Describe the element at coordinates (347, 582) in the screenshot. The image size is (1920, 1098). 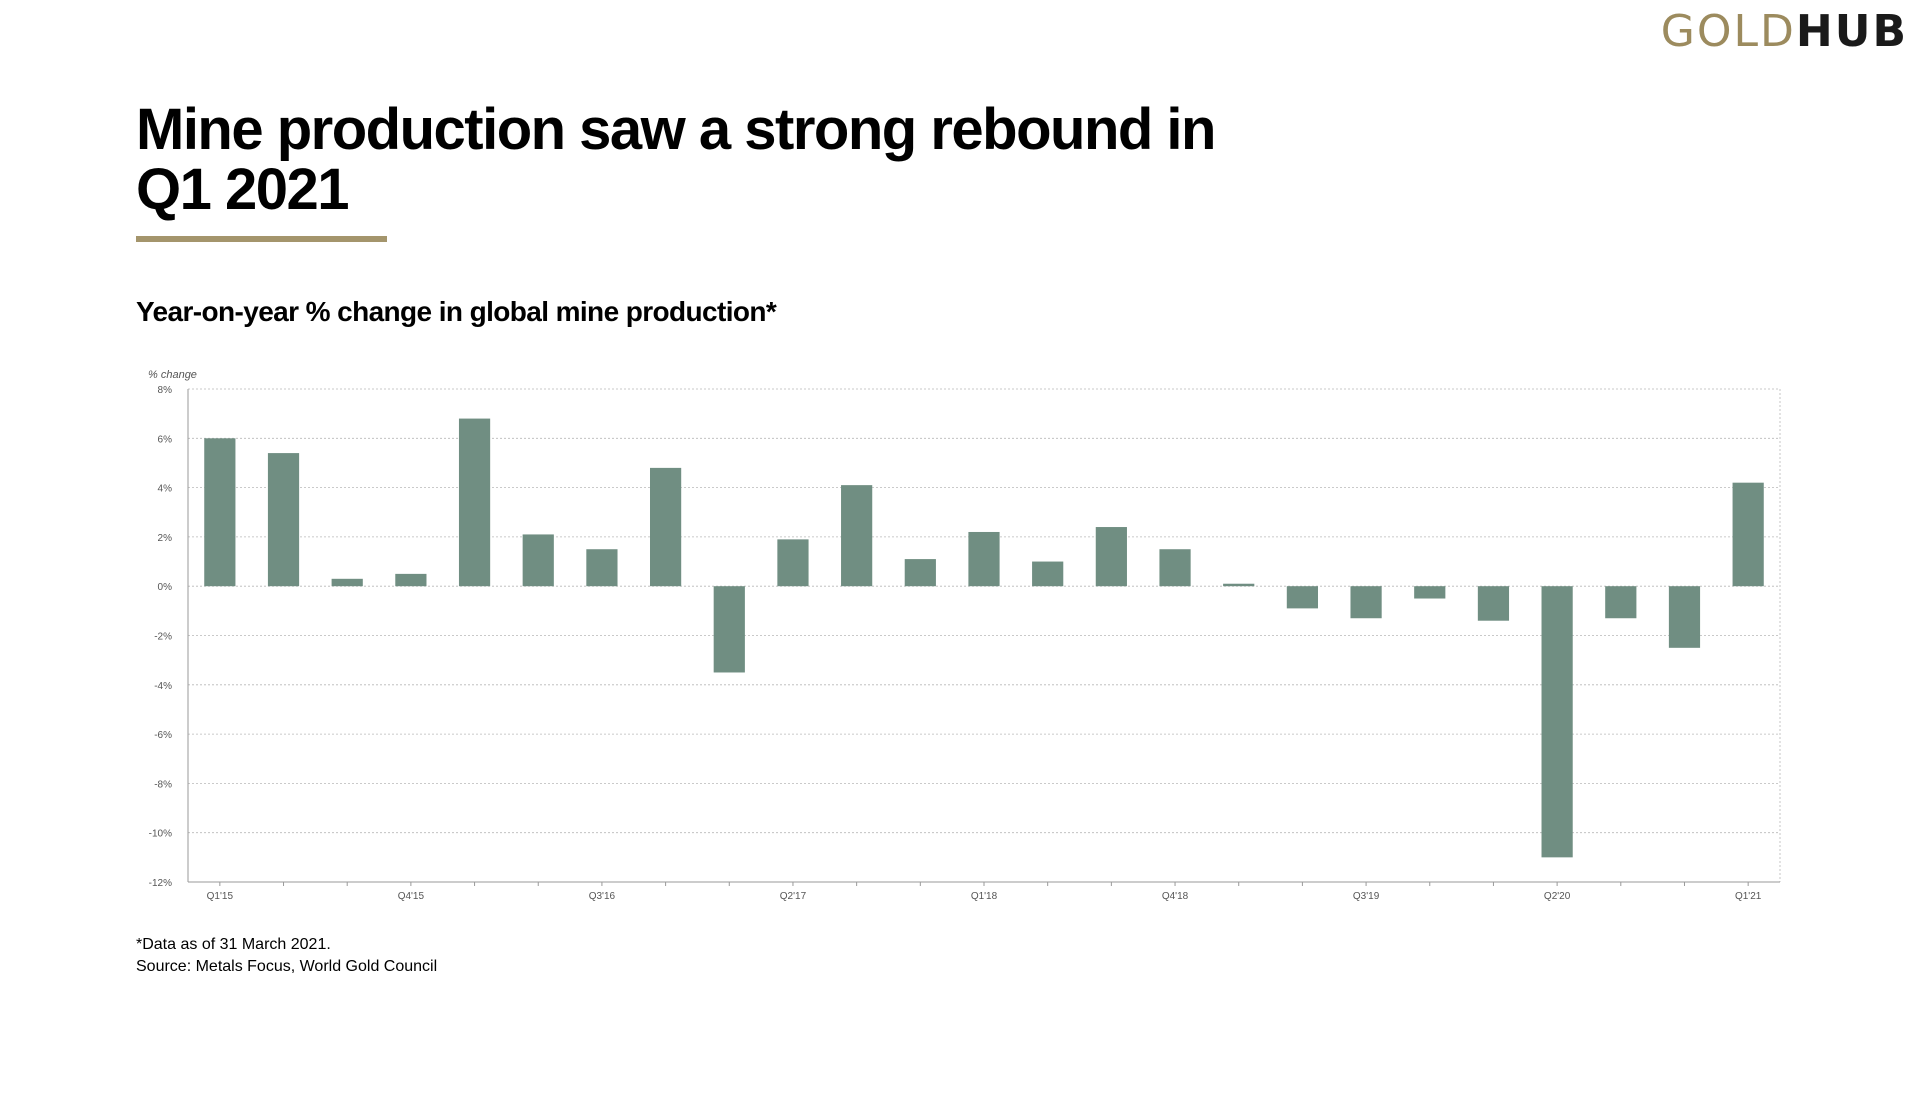
I see `bar-Q3'15` at that location.